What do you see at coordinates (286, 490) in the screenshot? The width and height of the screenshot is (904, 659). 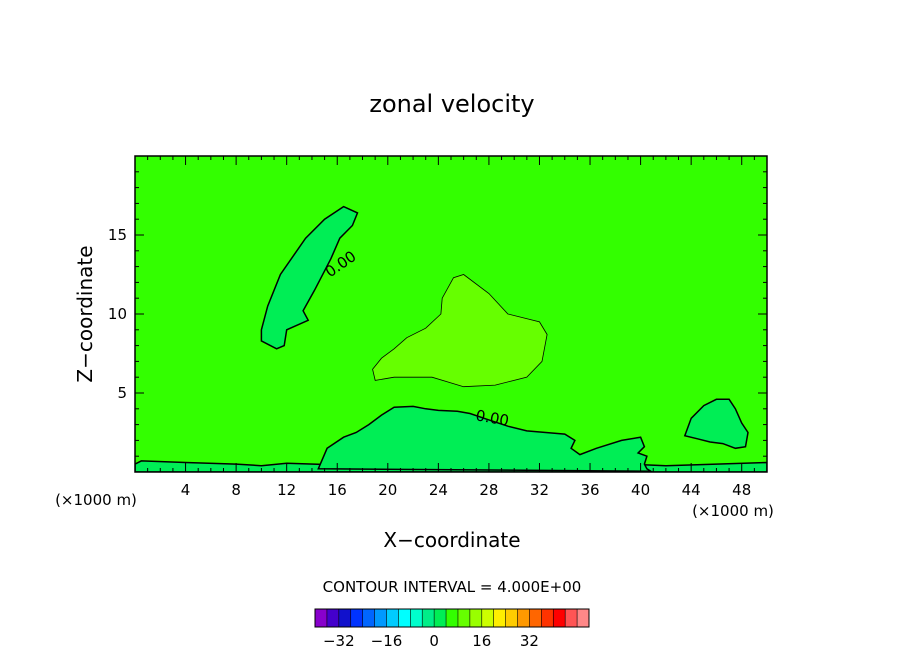 I see `x-tick-label: 12` at bounding box center [286, 490].